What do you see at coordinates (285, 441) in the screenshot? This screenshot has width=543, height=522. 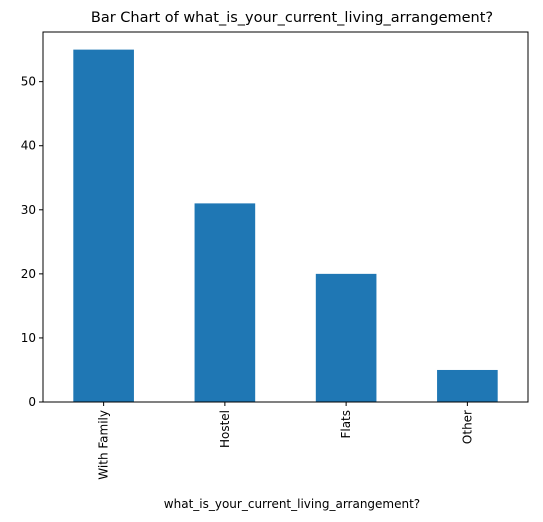 I see `x-axis-ticks: With Family Hostel Flats Other` at bounding box center [285, 441].